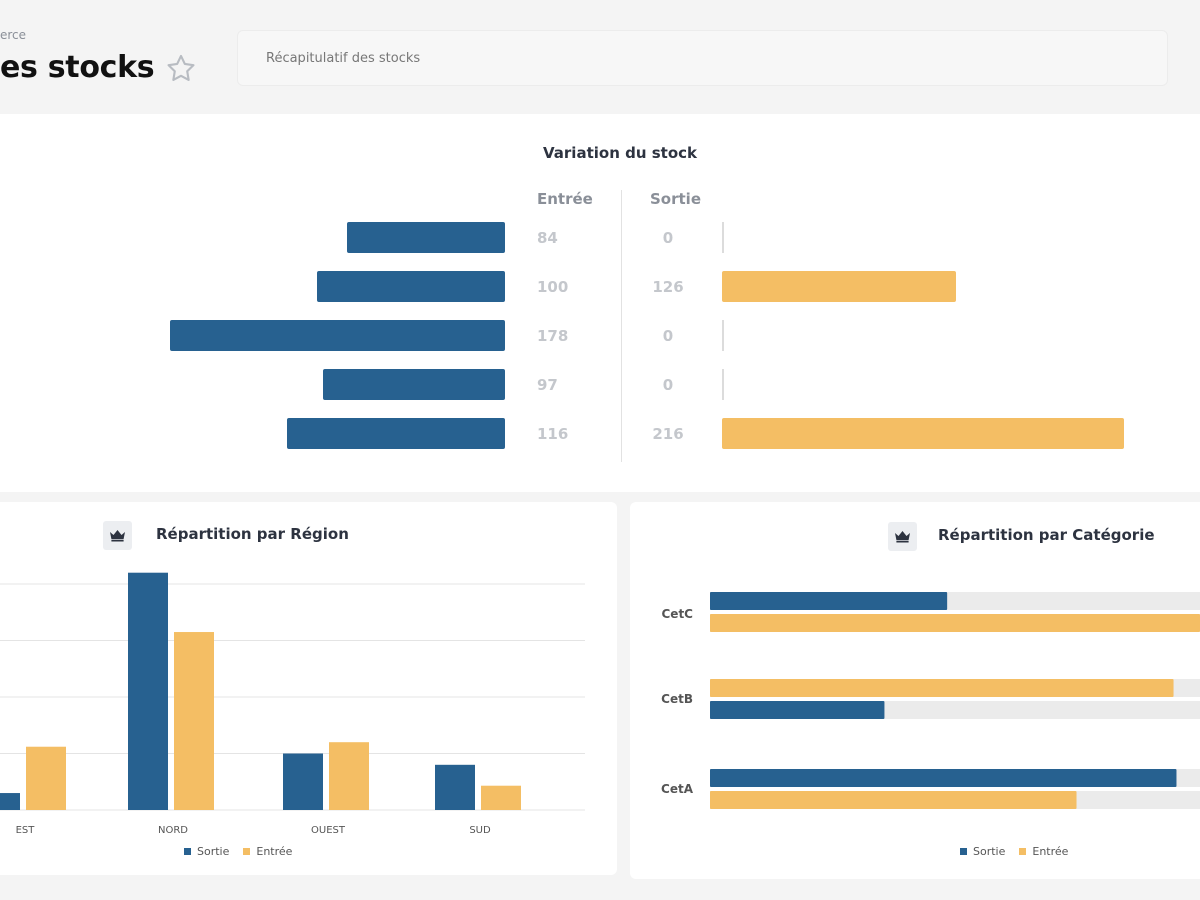 This screenshot has width=1200, height=900. What do you see at coordinates (181, 69) in the screenshot?
I see `star-icon` at bounding box center [181, 69].